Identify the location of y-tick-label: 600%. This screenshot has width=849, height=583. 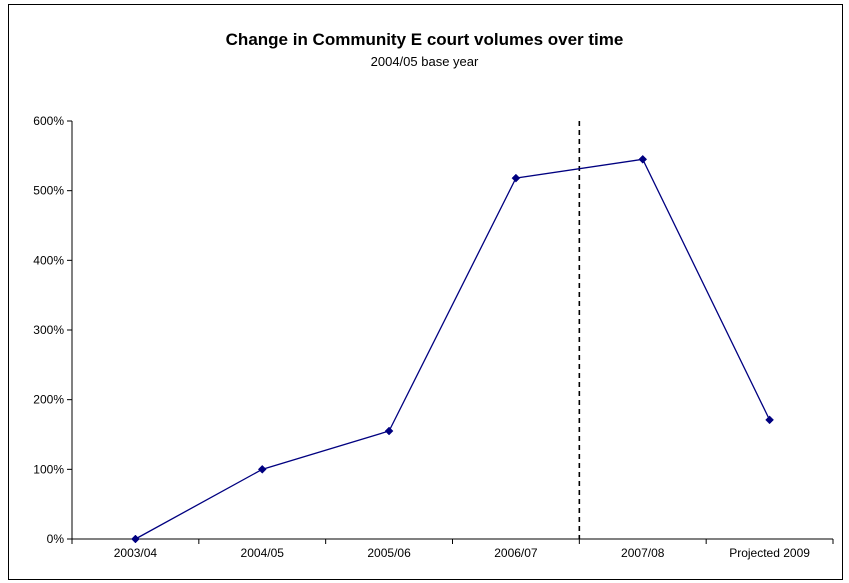
(48, 121).